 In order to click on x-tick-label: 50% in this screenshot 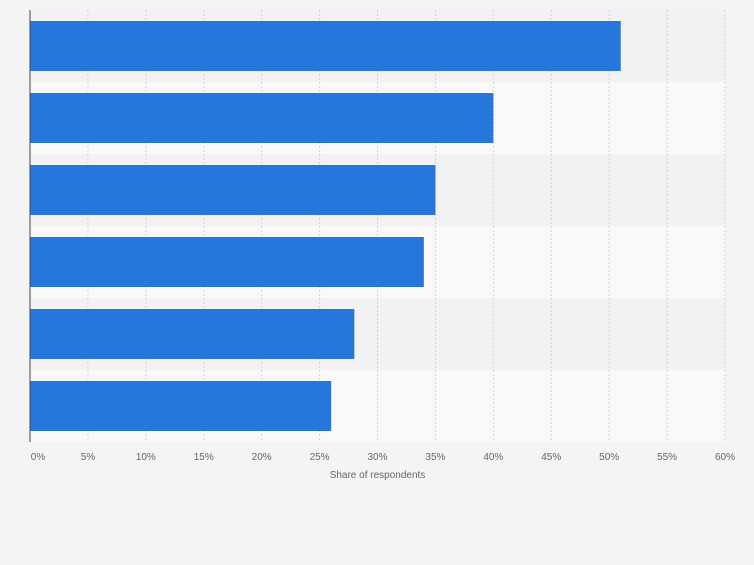, I will do `click(609, 457)`.